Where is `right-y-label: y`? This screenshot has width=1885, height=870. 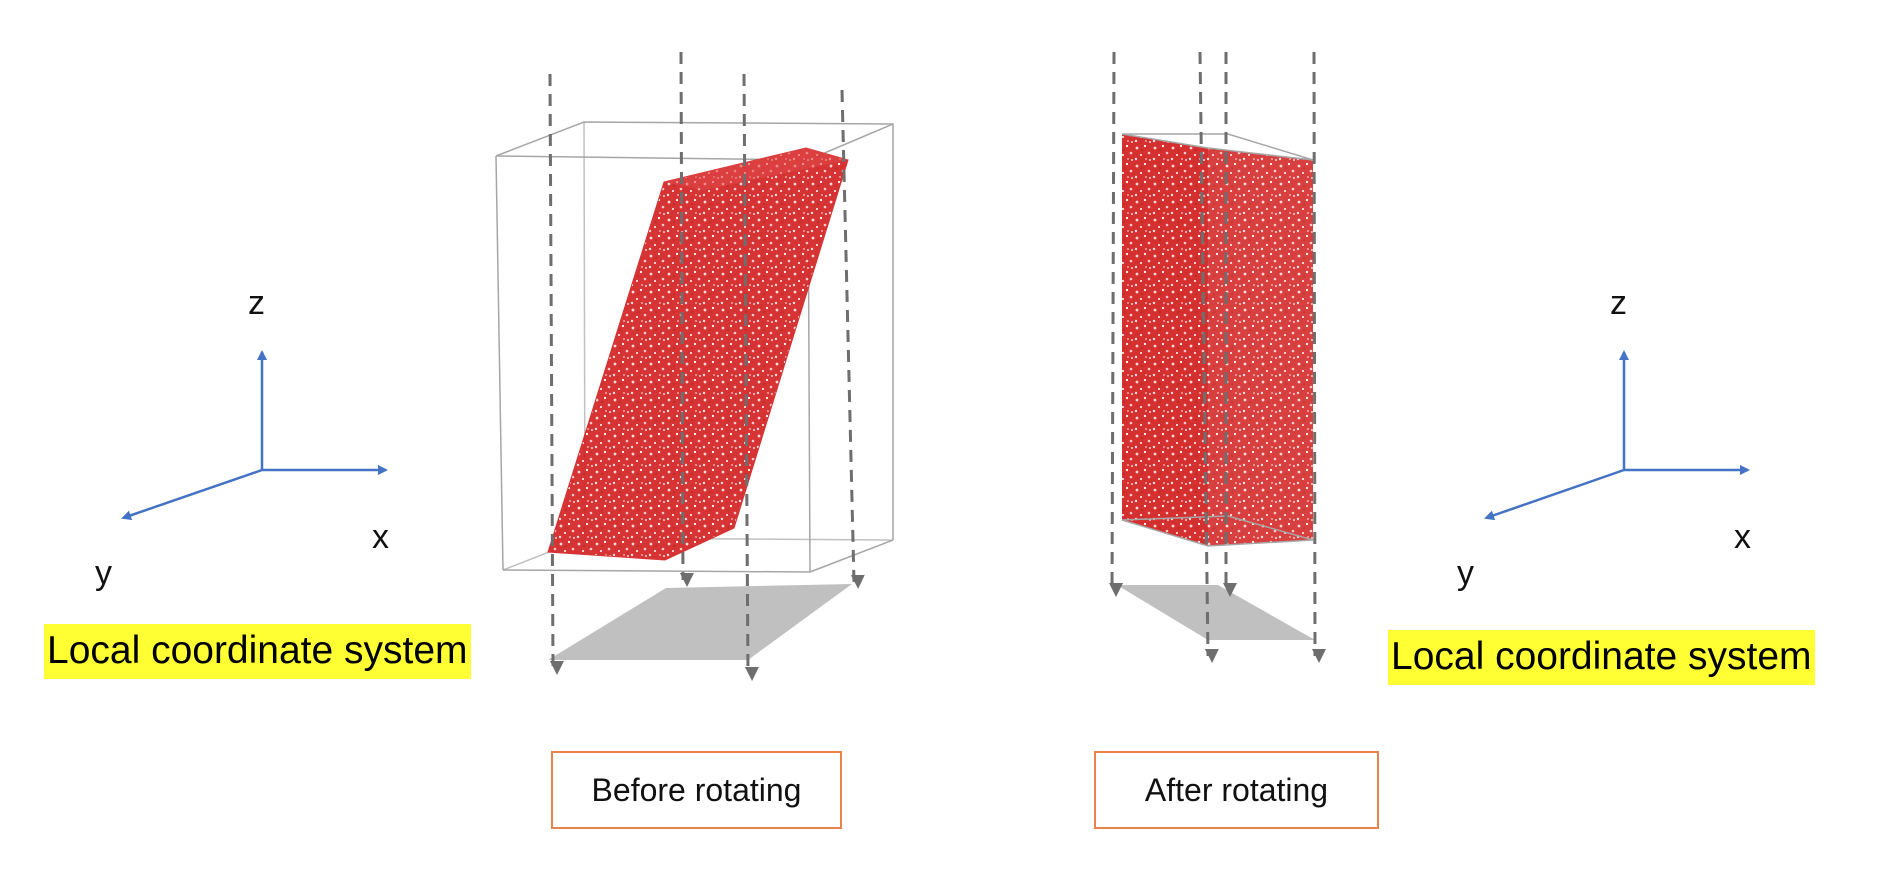
right-y-label: y is located at coordinates (1465, 573).